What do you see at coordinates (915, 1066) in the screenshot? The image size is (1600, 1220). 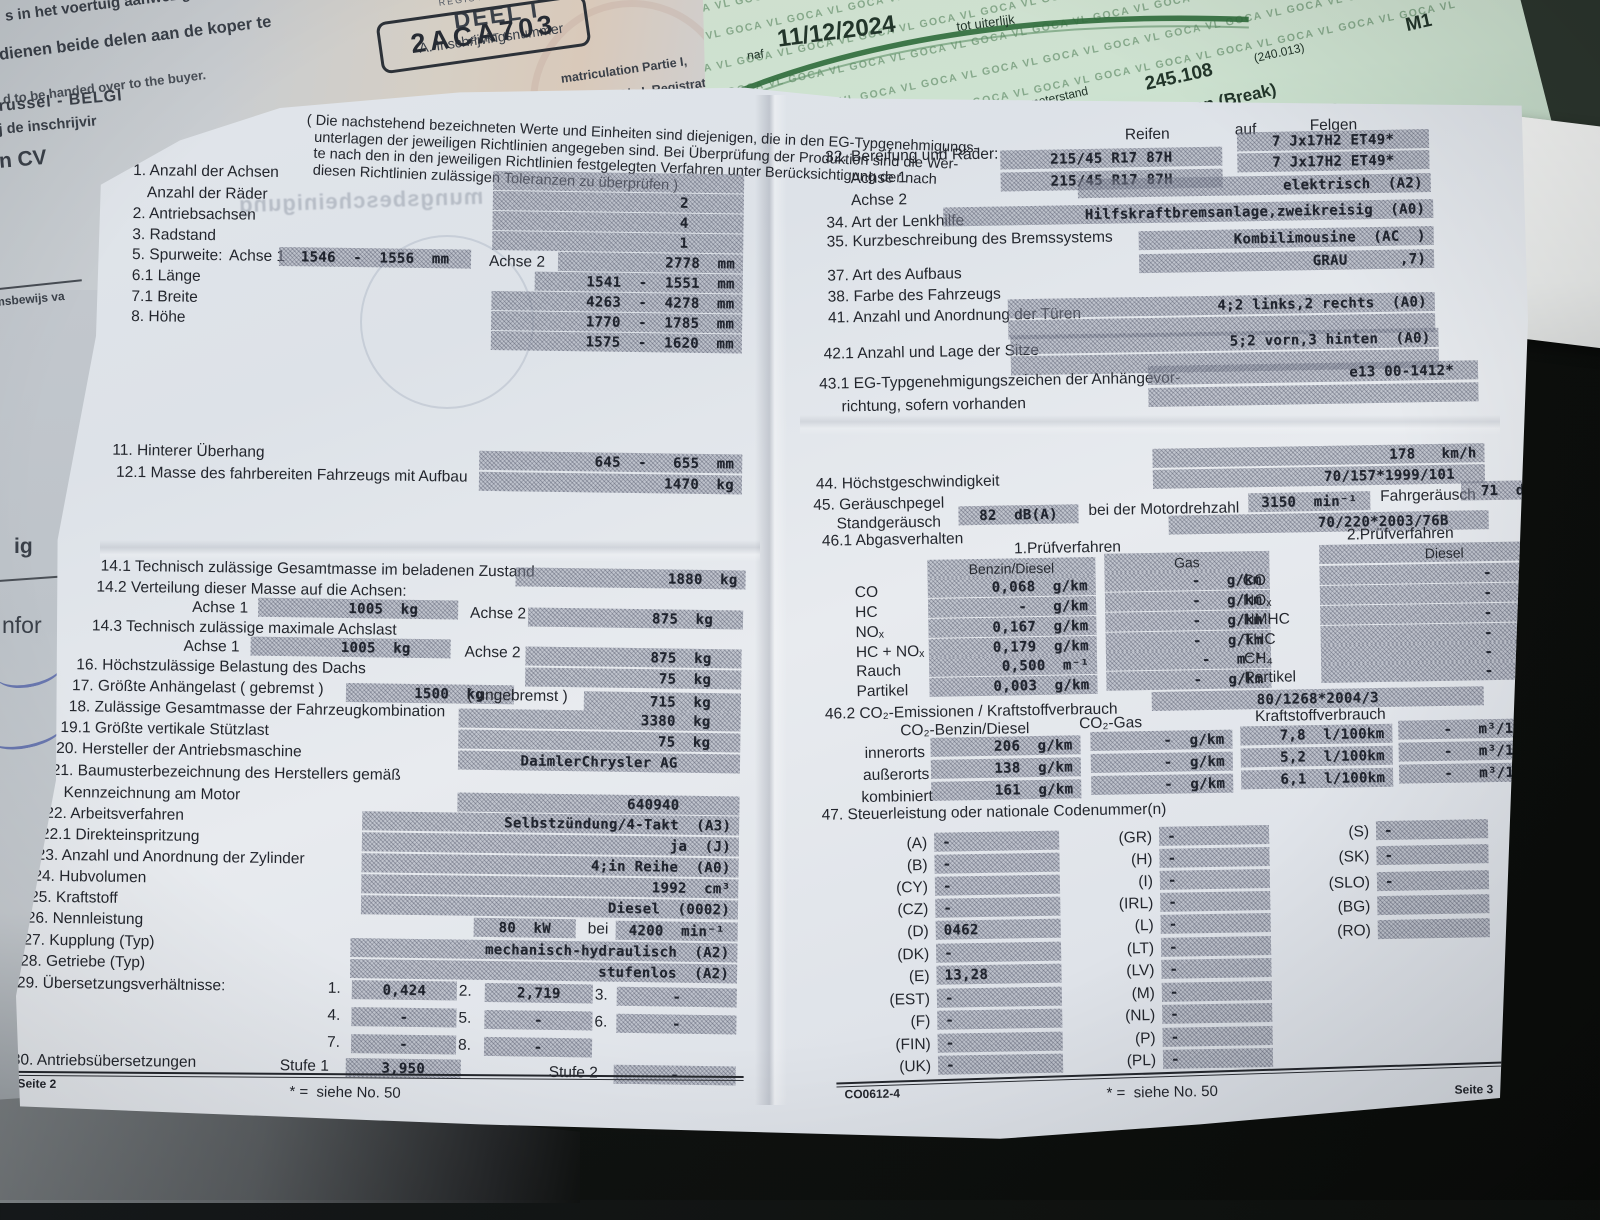 I see `code-label: (UK)` at bounding box center [915, 1066].